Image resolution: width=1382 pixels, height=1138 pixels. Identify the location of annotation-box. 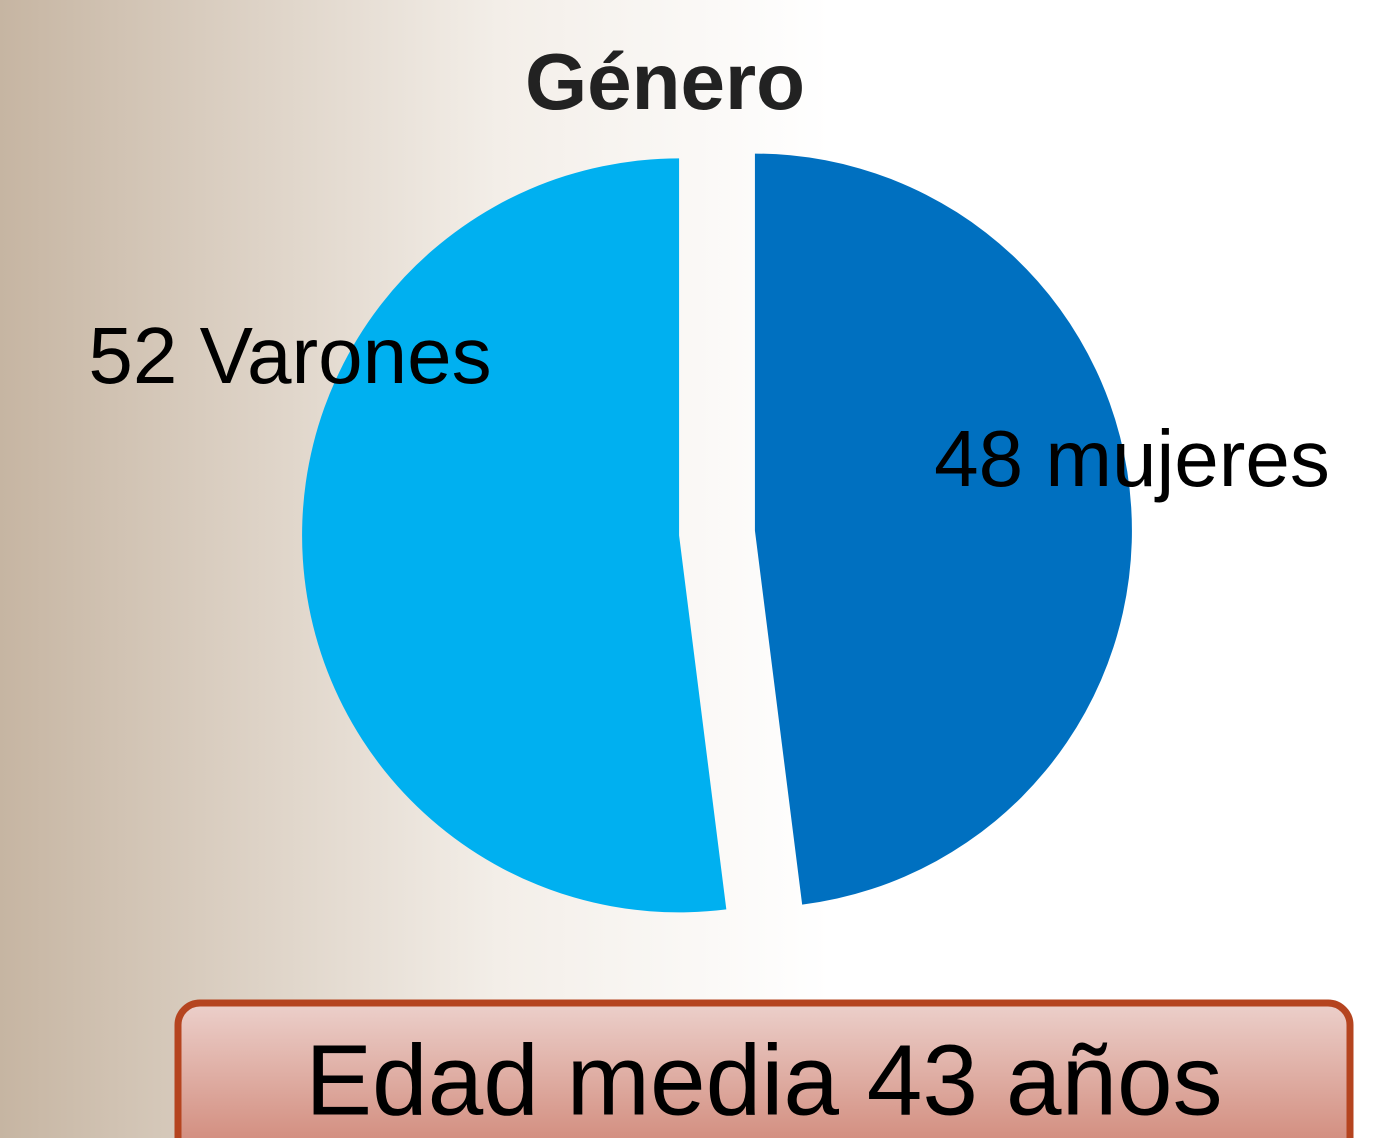
(764, 1068).